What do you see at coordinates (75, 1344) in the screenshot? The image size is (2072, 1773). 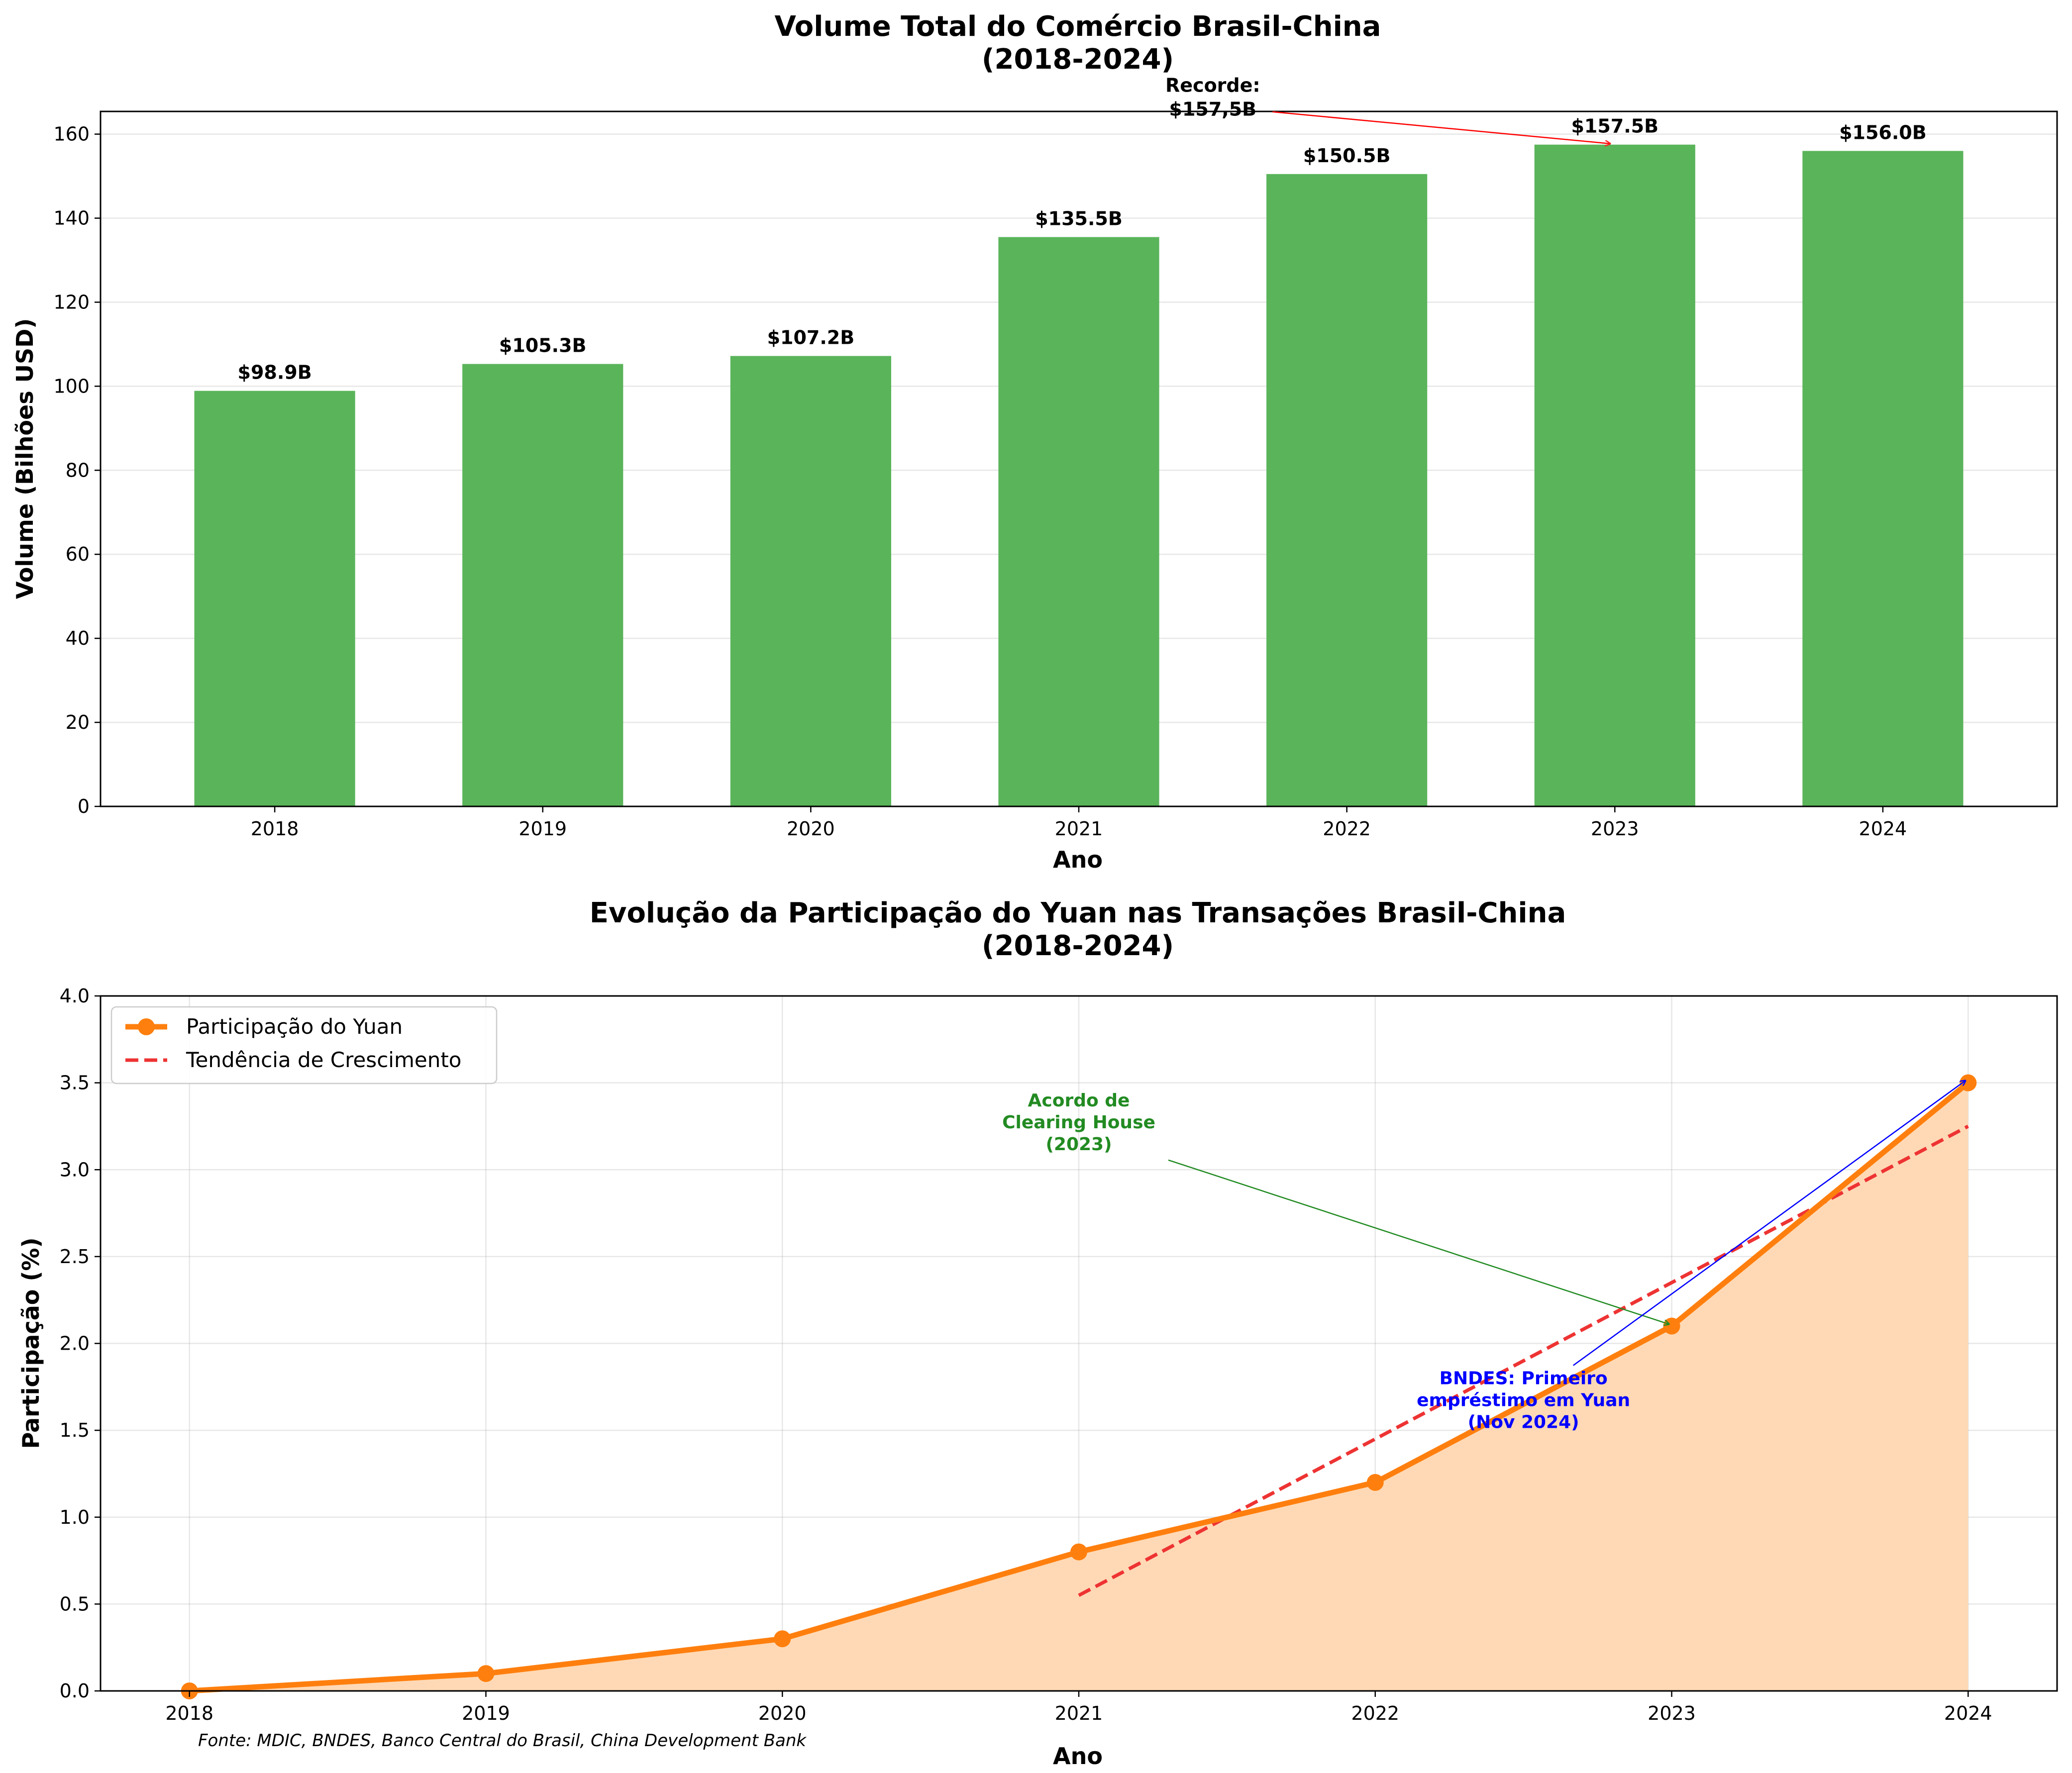 I see `line-ytick-label: 2.0` at bounding box center [75, 1344].